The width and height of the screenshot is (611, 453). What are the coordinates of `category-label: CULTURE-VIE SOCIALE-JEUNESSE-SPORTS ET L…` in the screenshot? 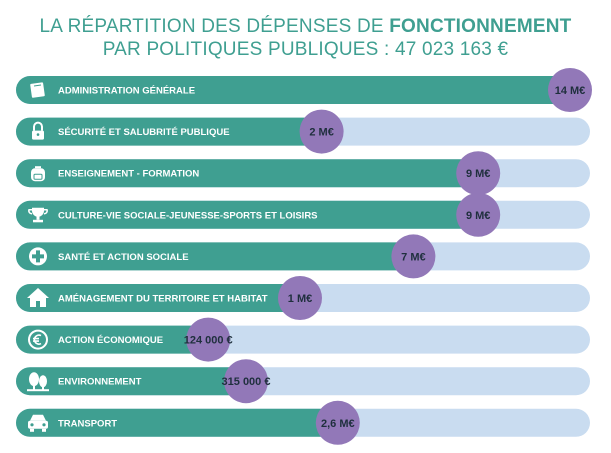 It's located at (188, 215).